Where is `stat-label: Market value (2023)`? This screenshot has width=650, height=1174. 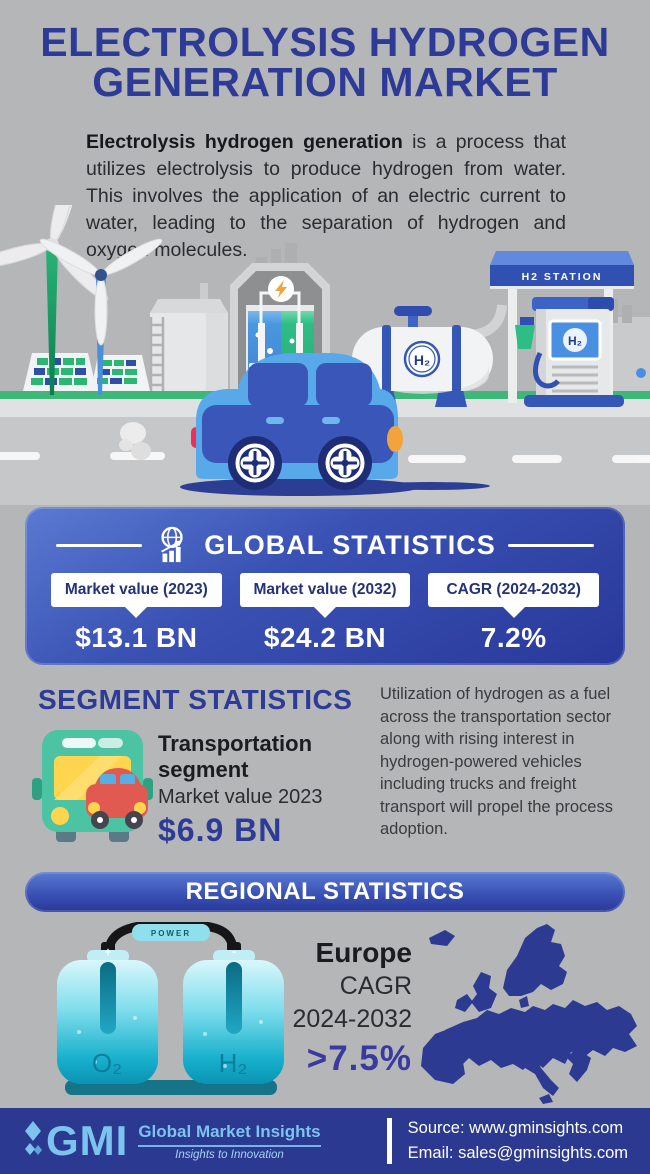 stat-label: Market value (2023) is located at coordinates (136, 590).